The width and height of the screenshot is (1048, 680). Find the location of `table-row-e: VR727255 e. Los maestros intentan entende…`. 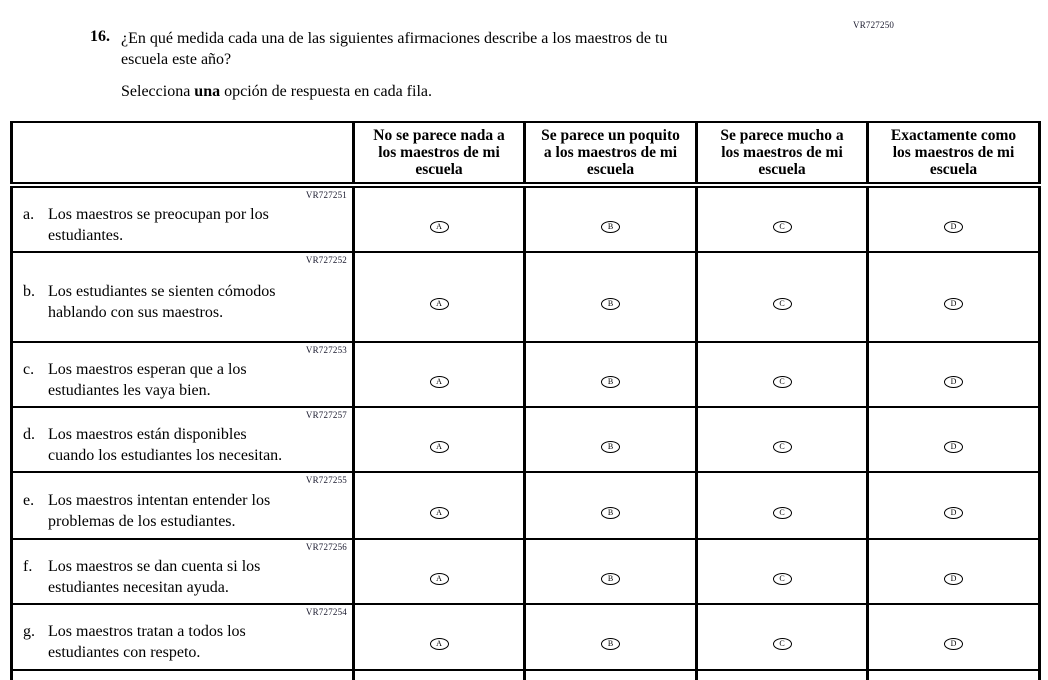

table-row-e: VR727255 e. Los maestros intentan entende… is located at coordinates (525, 505).